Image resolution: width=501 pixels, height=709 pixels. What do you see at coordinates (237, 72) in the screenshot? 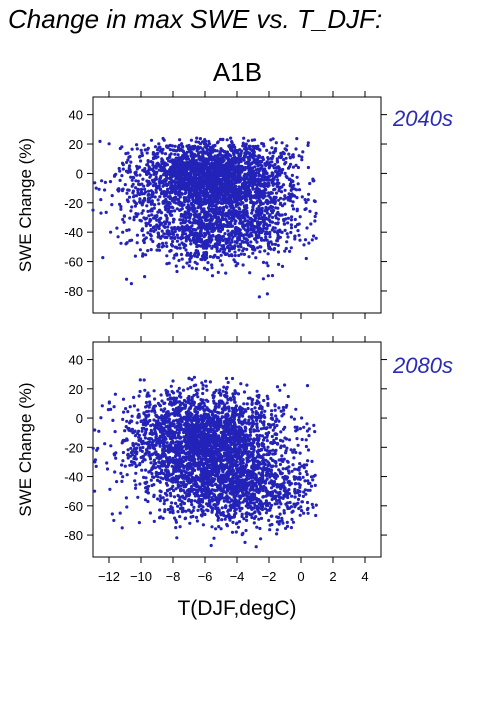
I see `scenario-label: A1B` at bounding box center [237, 72].